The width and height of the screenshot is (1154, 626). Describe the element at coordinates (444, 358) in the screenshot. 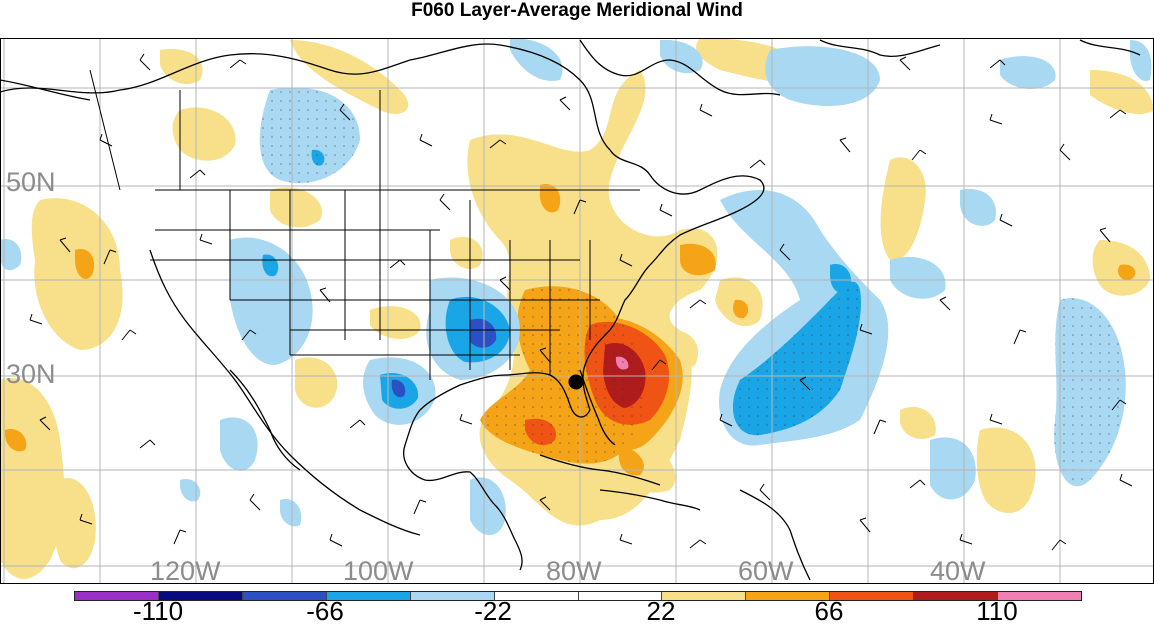

I see `negative-wind-strong-regions` at that location.